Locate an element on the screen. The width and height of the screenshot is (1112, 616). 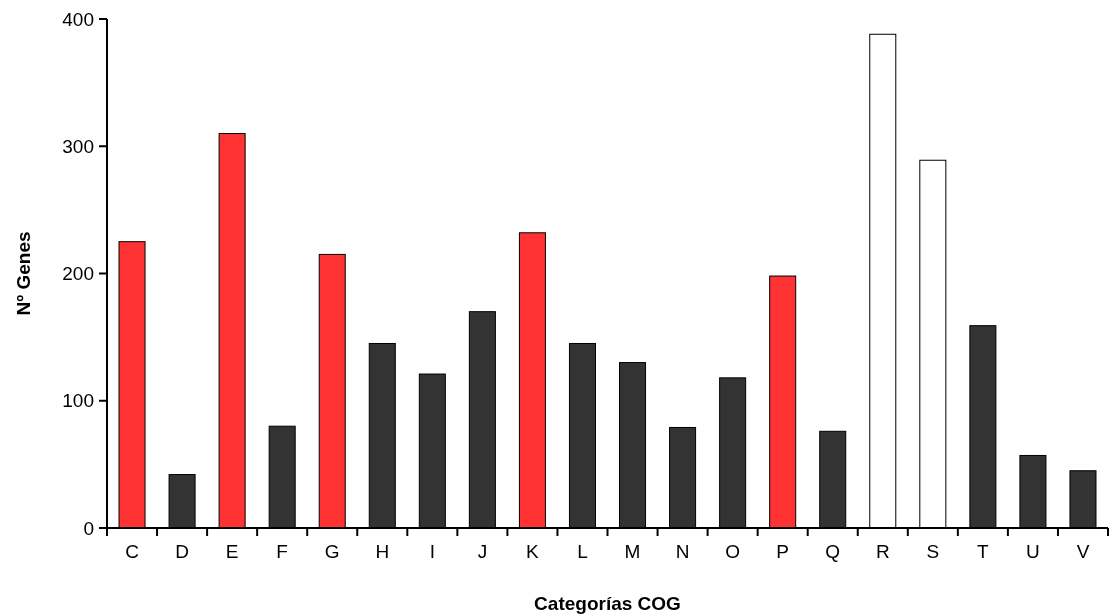
x-tick-label: C is located at coordinates (132, 551).